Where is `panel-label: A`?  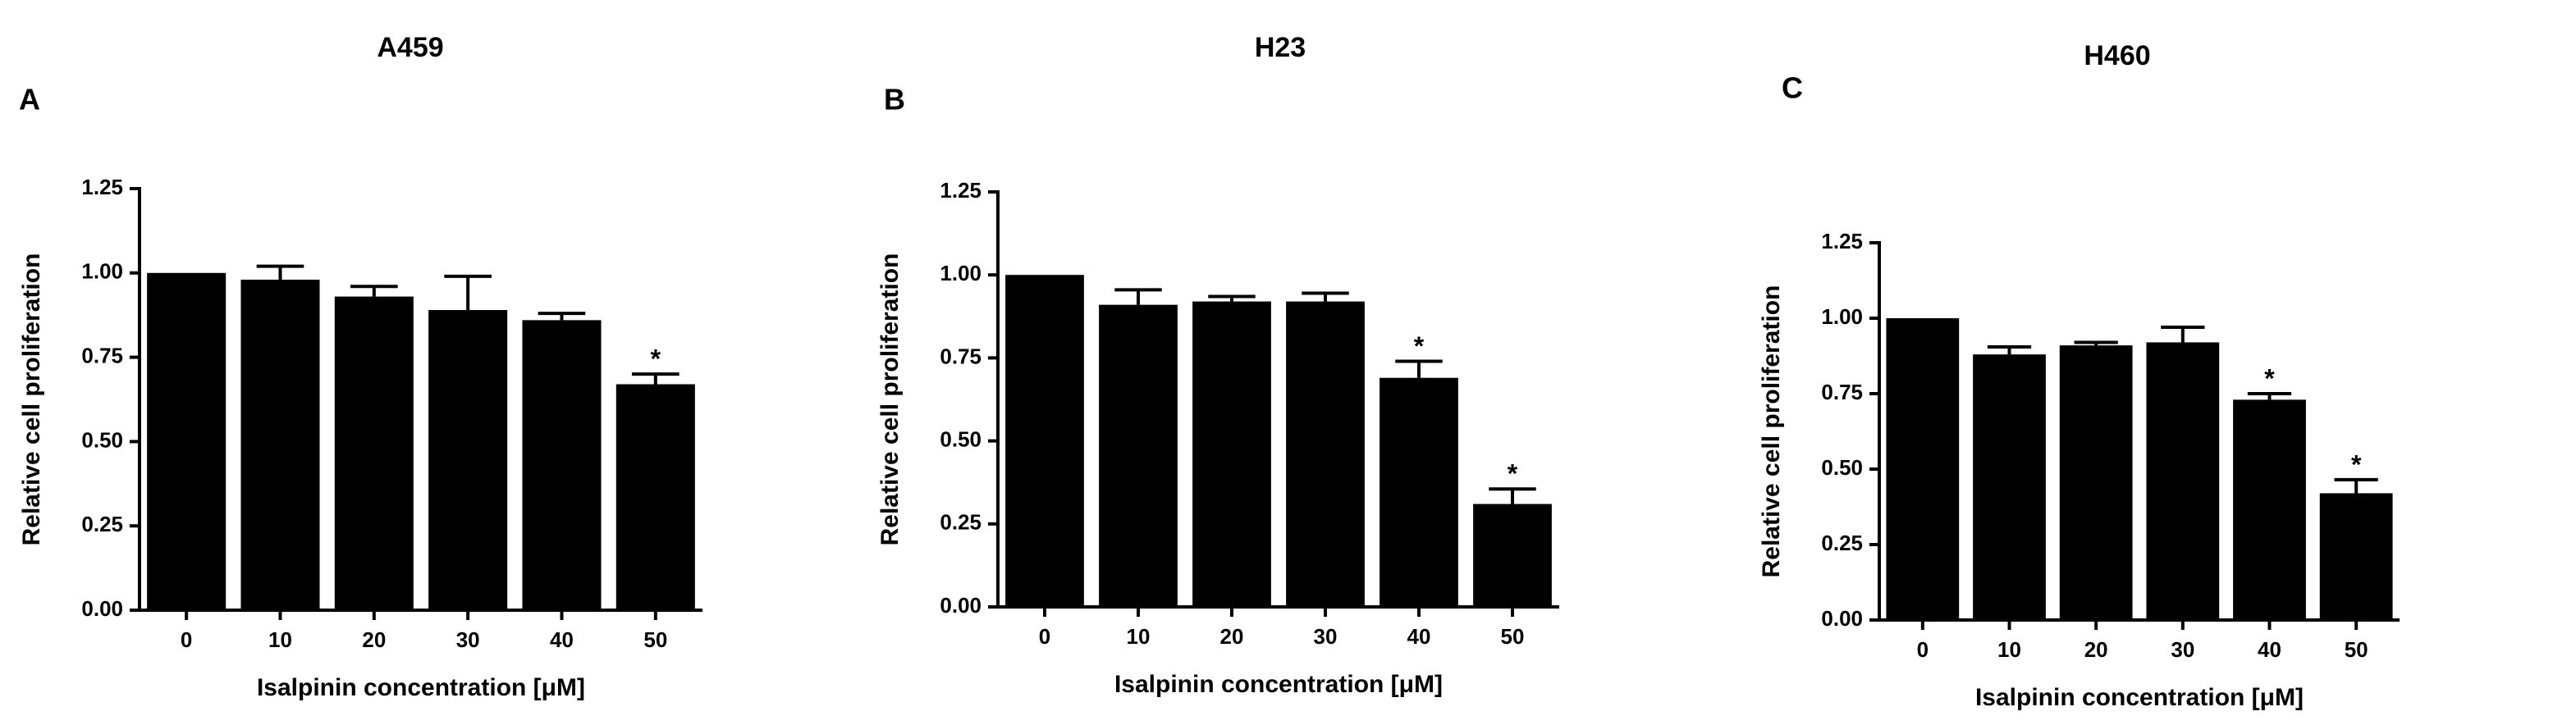
panel-label: A is located at coordinates (29, 99).